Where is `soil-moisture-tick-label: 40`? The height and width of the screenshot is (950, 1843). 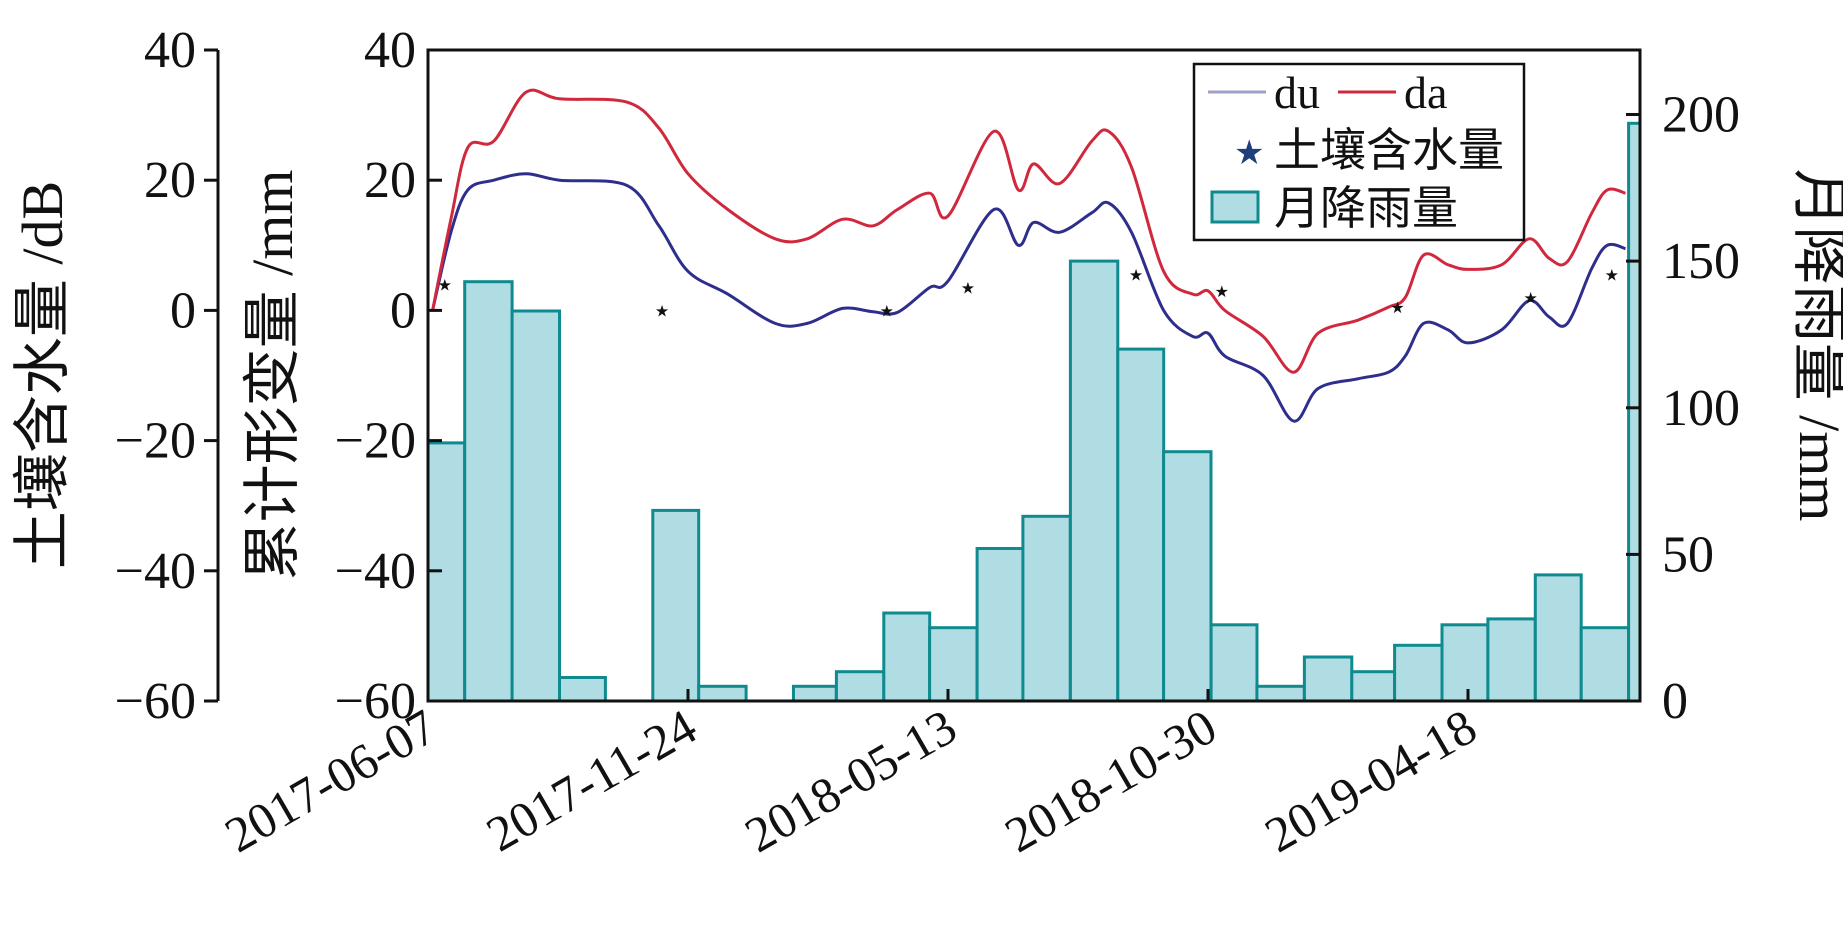
soil-moisture-tick-label: 40 is located at coordinates (170, 50).